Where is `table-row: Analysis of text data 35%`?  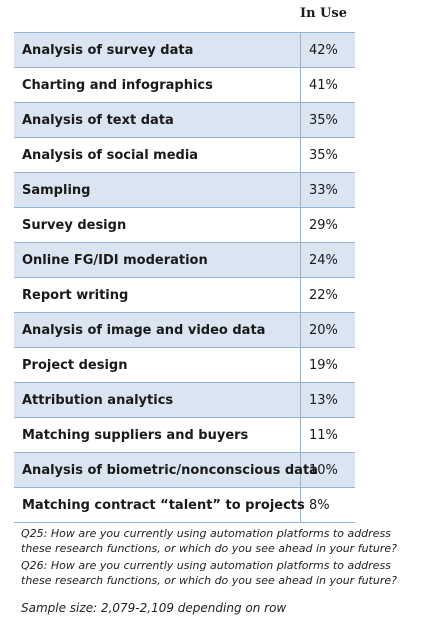 table-row: Analysis of text data 35% is located at coordinates (184, 120).